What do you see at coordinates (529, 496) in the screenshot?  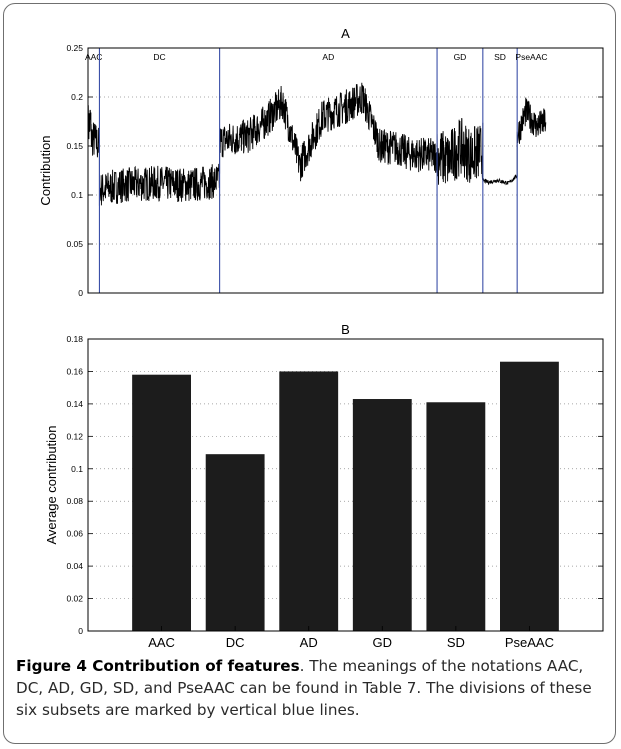 I see `bar-pseaac` at bounding box center [529, 496].